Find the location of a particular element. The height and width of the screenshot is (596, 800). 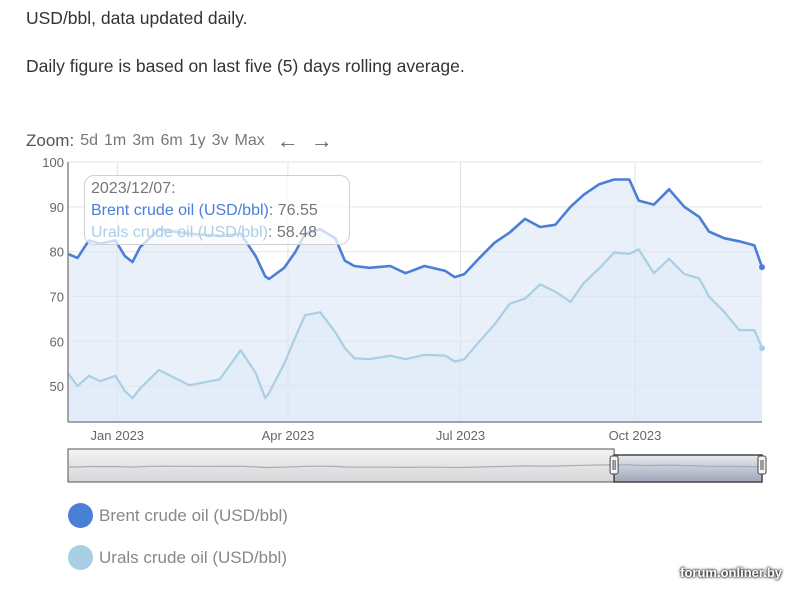

x-tick-label: Oct 2023 is located at coordinates (635, 435).